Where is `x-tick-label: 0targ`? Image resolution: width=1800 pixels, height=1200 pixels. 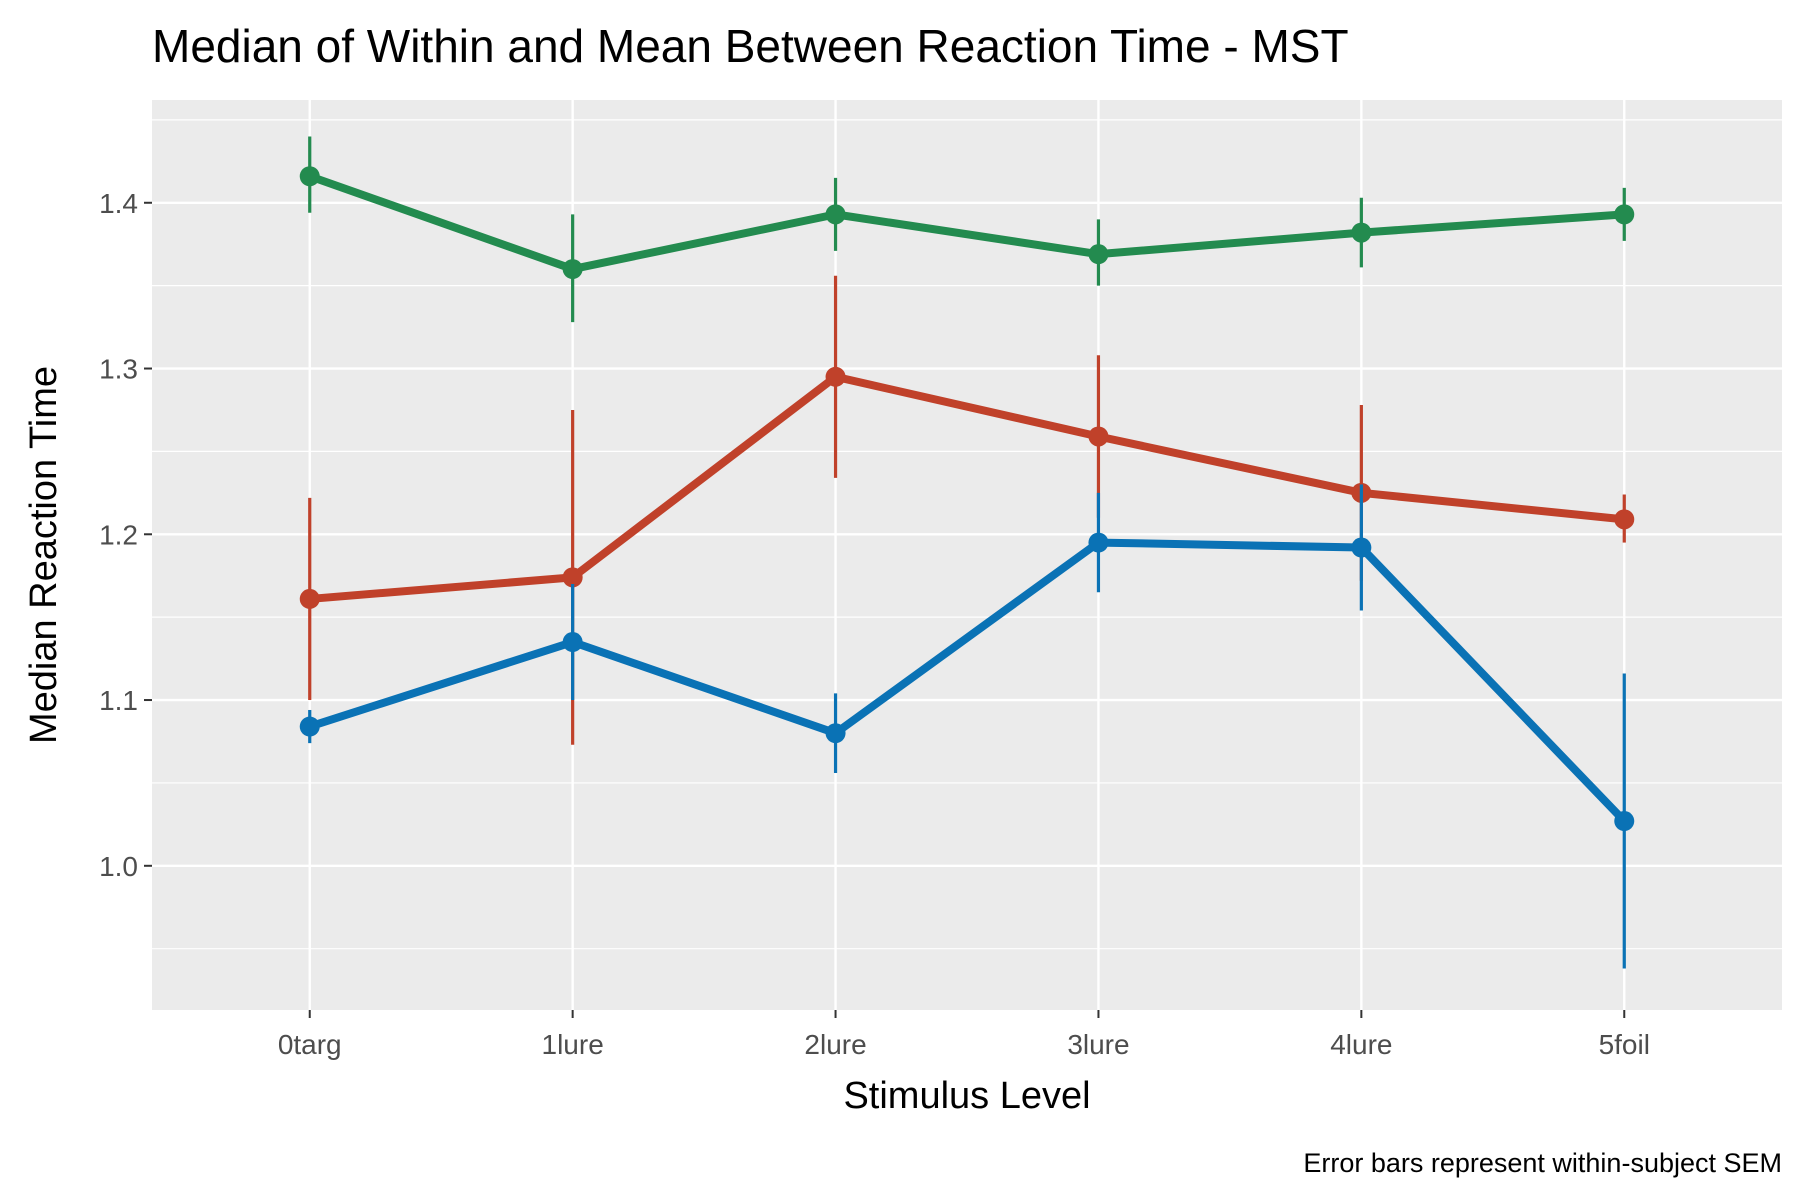 x-tick-label: 0targ is located at coordinates (310, 1044).